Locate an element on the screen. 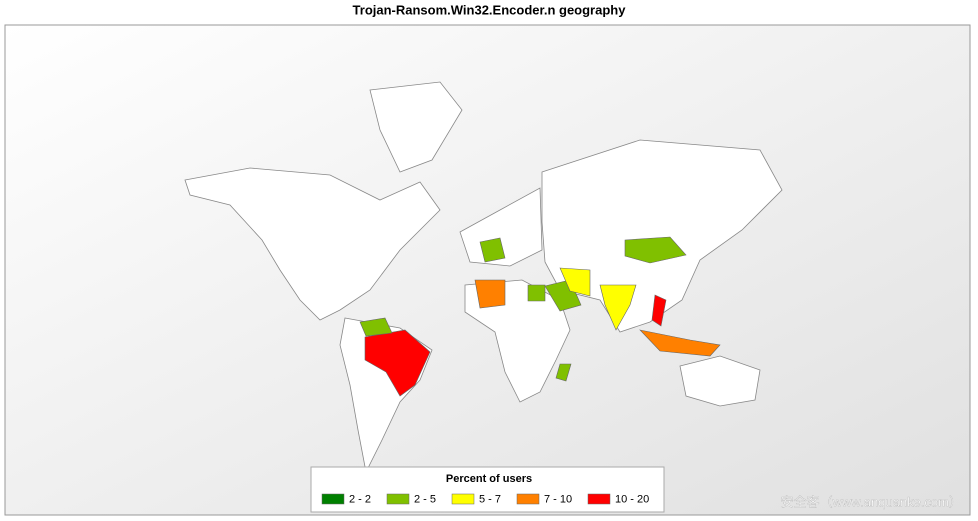  legend-box is located at coordinates (487, 489).